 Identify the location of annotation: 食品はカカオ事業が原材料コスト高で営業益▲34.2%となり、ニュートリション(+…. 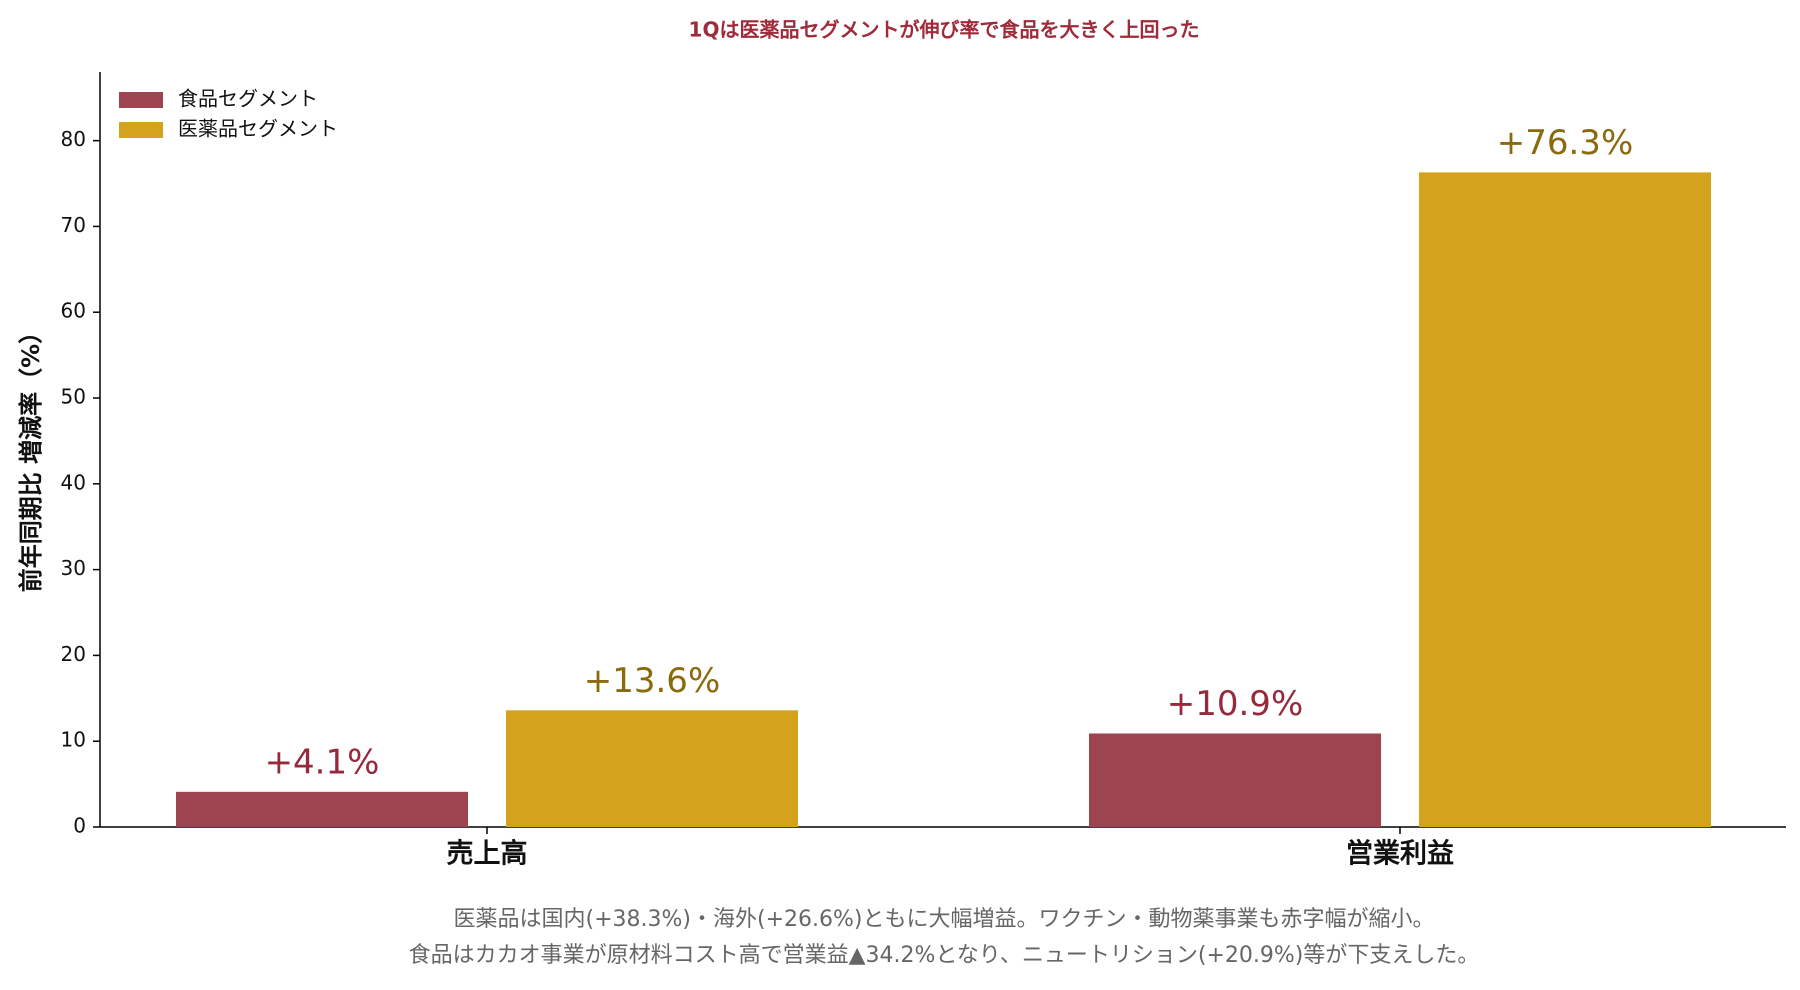
(944, 955).